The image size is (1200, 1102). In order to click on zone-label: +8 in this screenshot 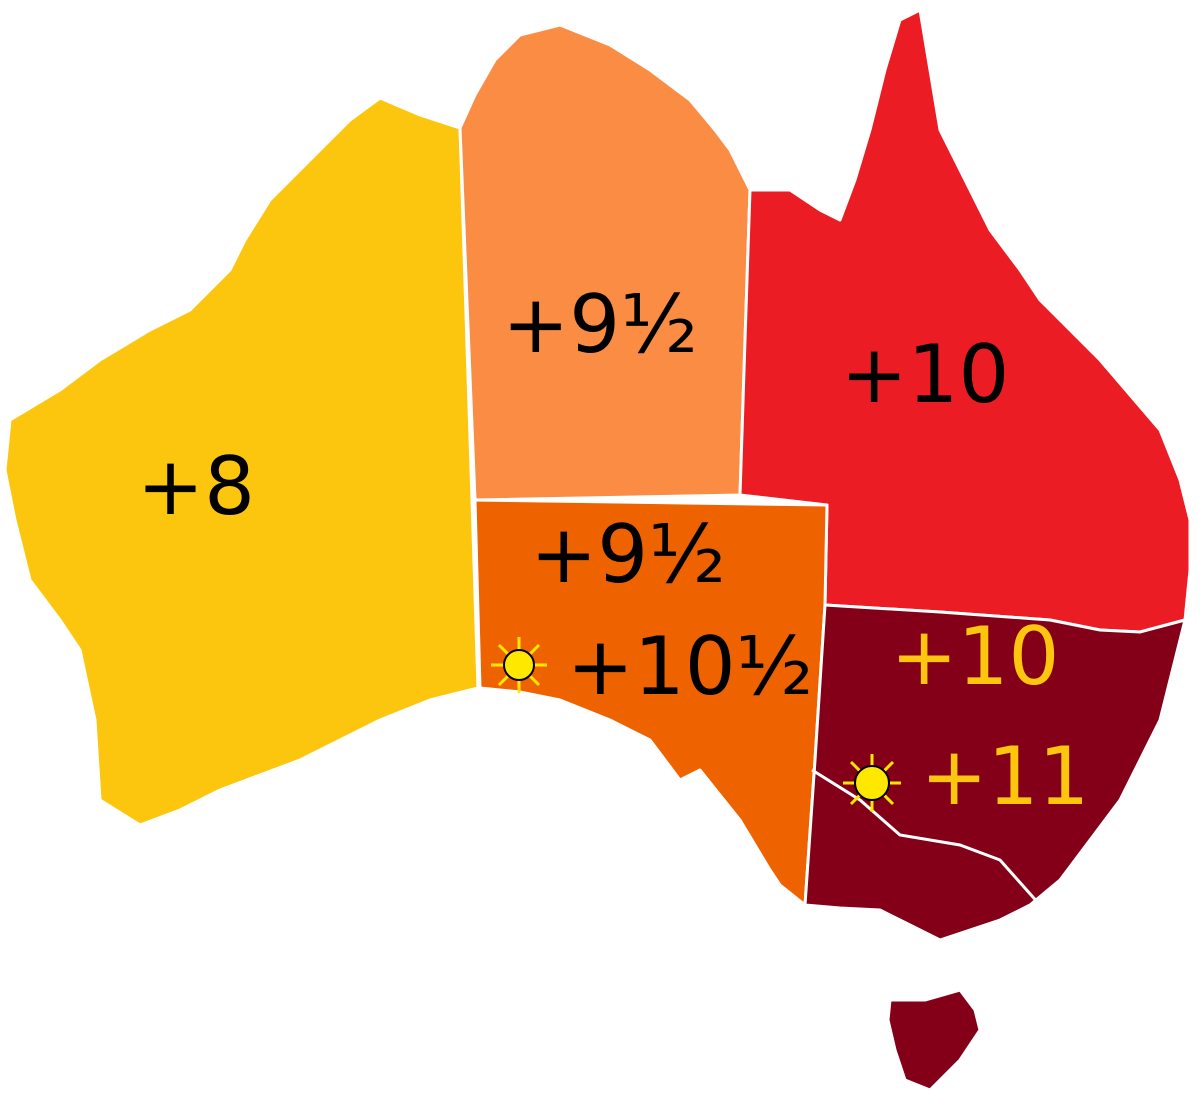, I will do `click(196, 486)`.